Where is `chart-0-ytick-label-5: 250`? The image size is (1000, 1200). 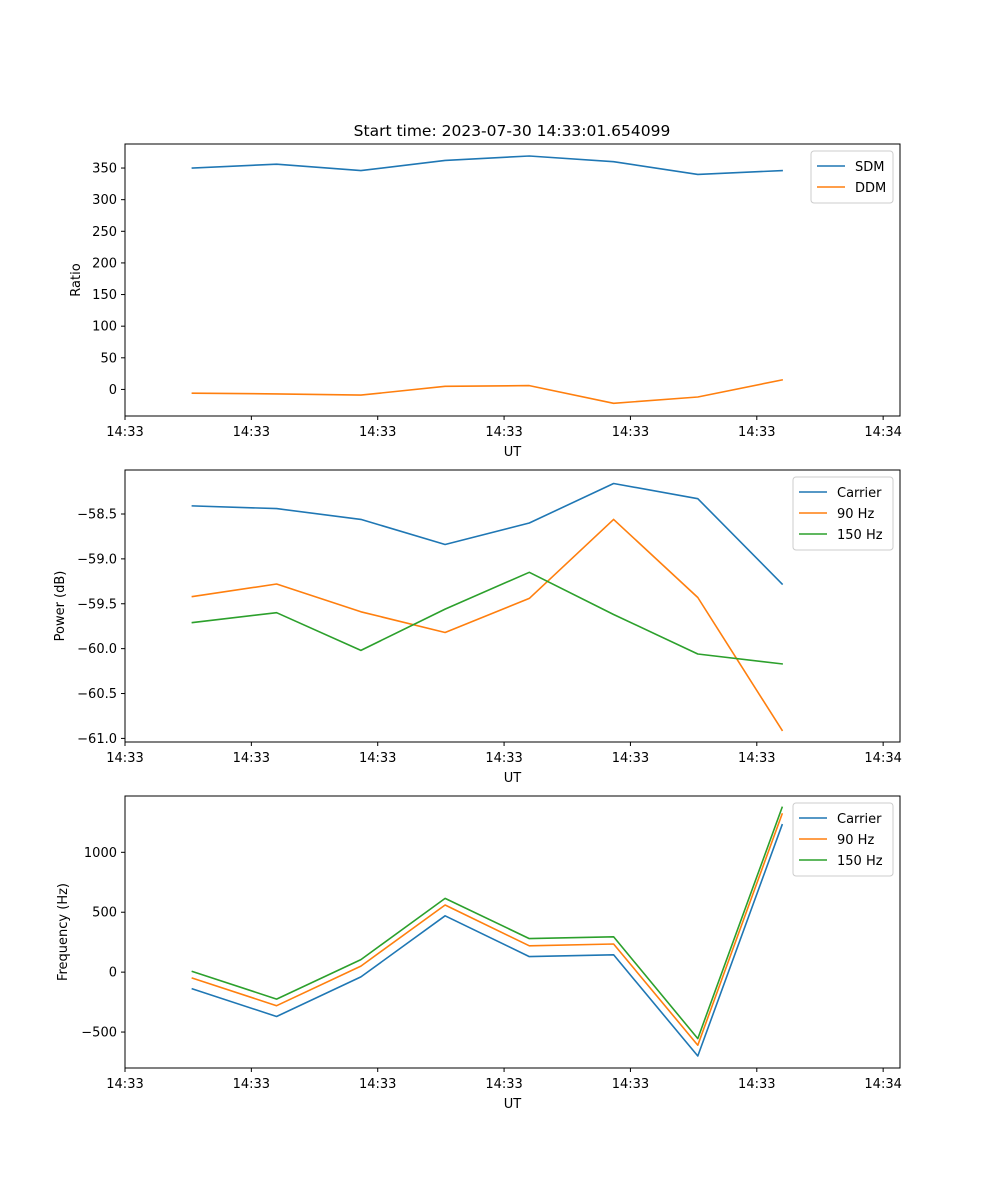
chart-0-ytick-label-5: 250 is located at coordinates (104, 232).